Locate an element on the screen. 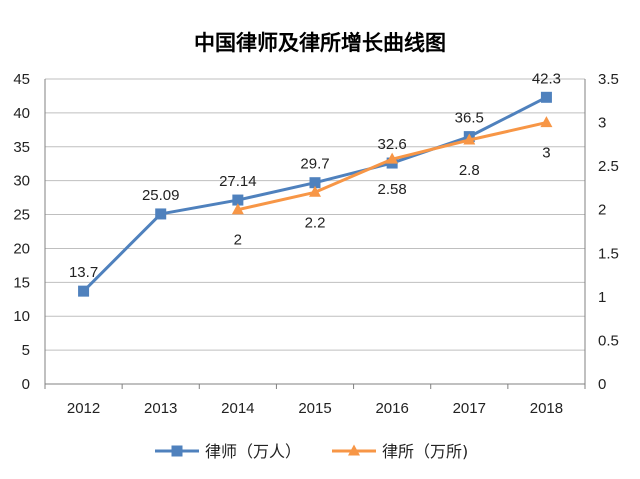  y-left-tick-label: 20 is located at coordinates (21, 248).